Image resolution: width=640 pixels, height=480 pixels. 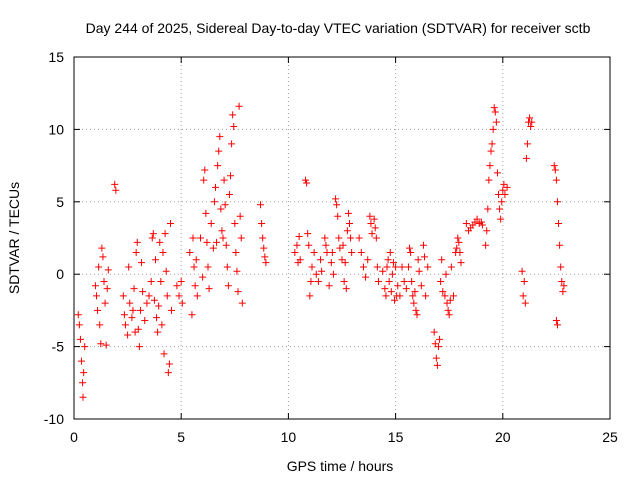 What do you see at coordinates (344, 437) in the screenshot?
I see `x-tick-labels: 0 5 10 15 20 25` at bounding box center [344, 437].